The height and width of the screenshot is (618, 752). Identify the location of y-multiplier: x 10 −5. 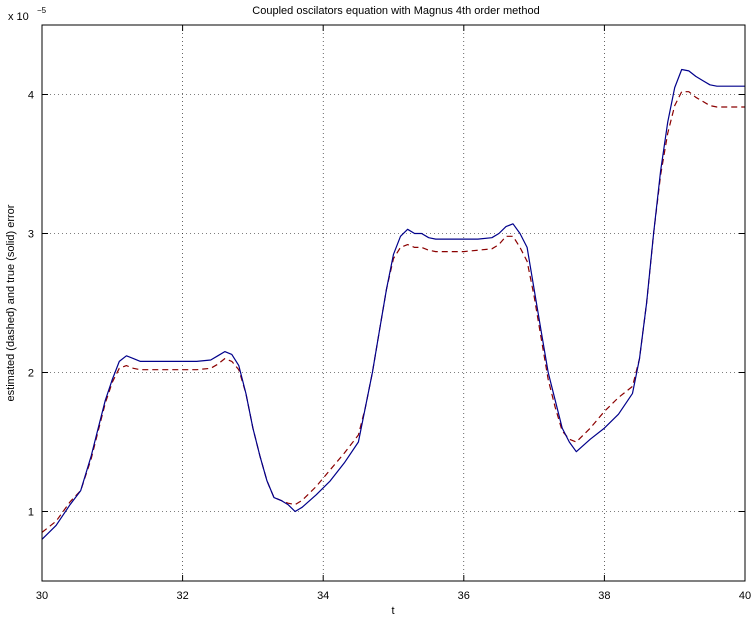
(27, 14).